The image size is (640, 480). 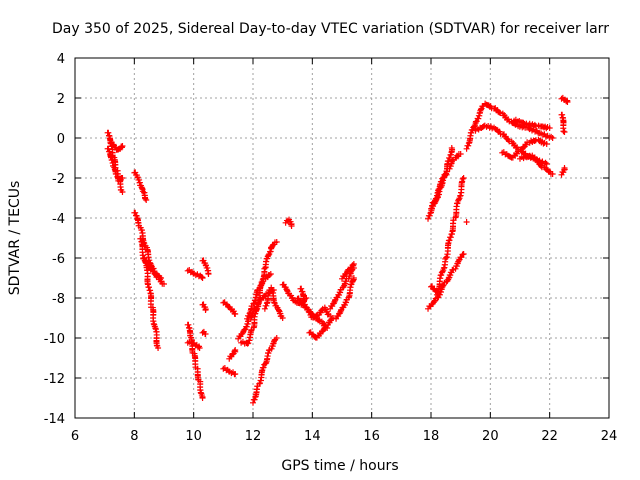 I want to click on x-axis-label: GPS time / hours, so click(x=339, y=466).